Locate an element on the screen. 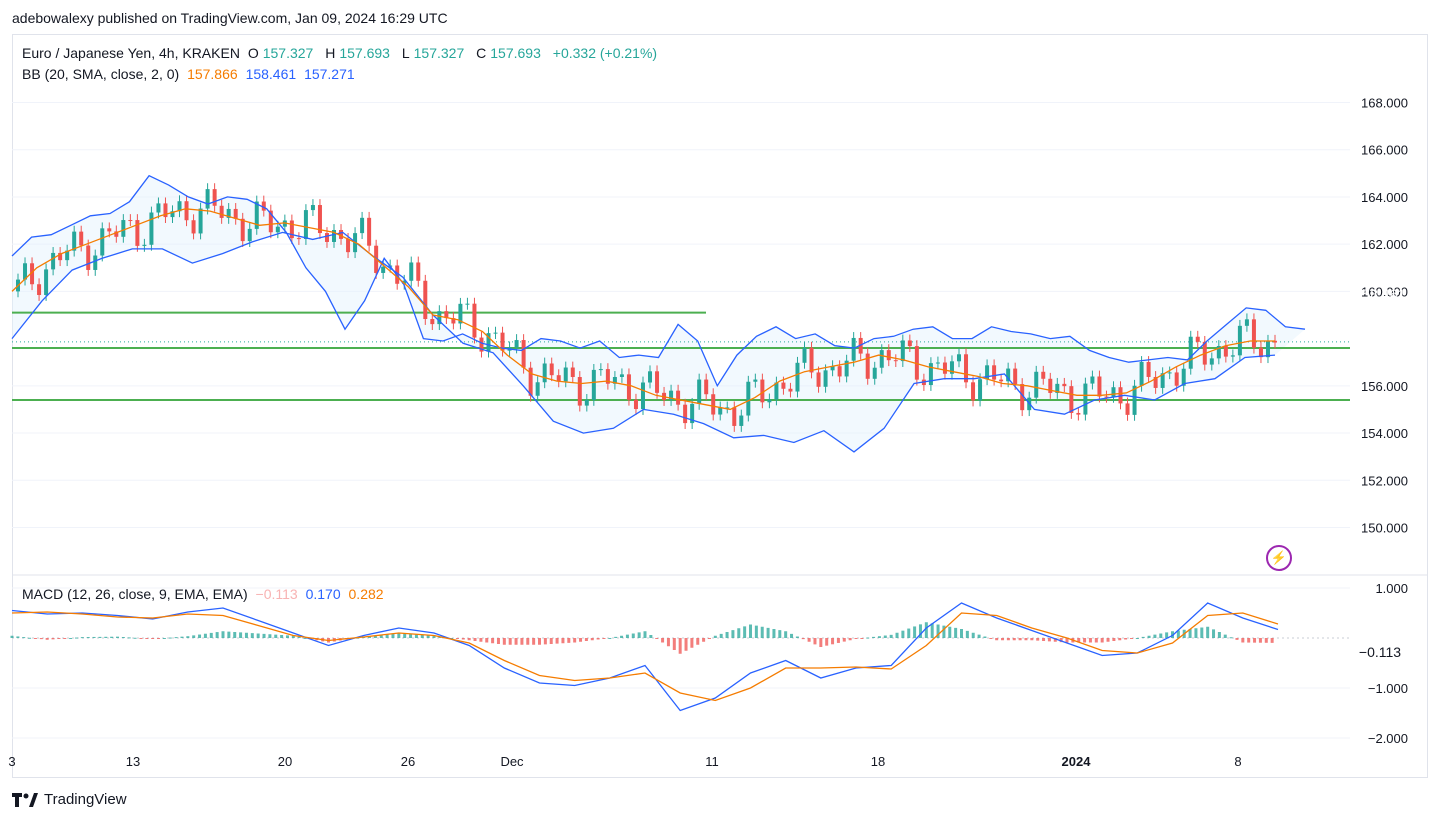  price-tag-last: 157.693 is located at coordinates (1380, 336).